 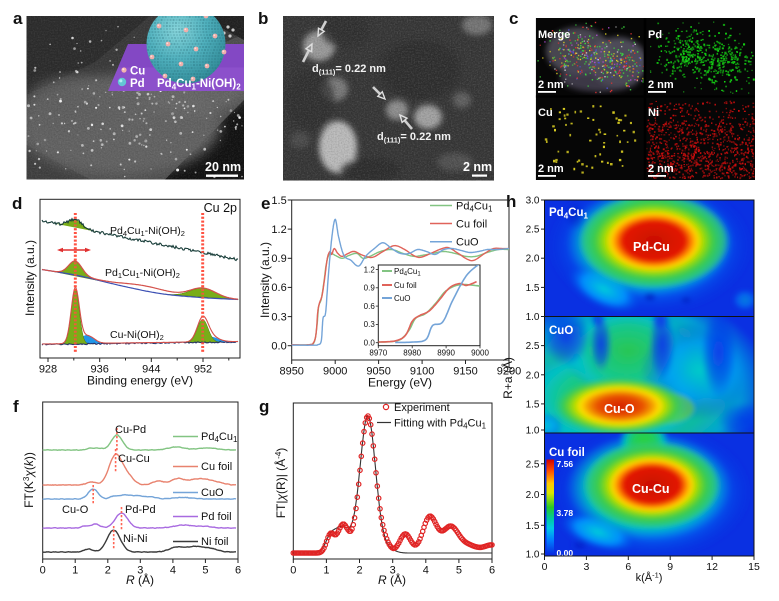 What do you see at coordinates (440, 424) in the screenshot?
I see `svg-text: Fitting with Pd4Cu1` at bounding box center [440, 424].